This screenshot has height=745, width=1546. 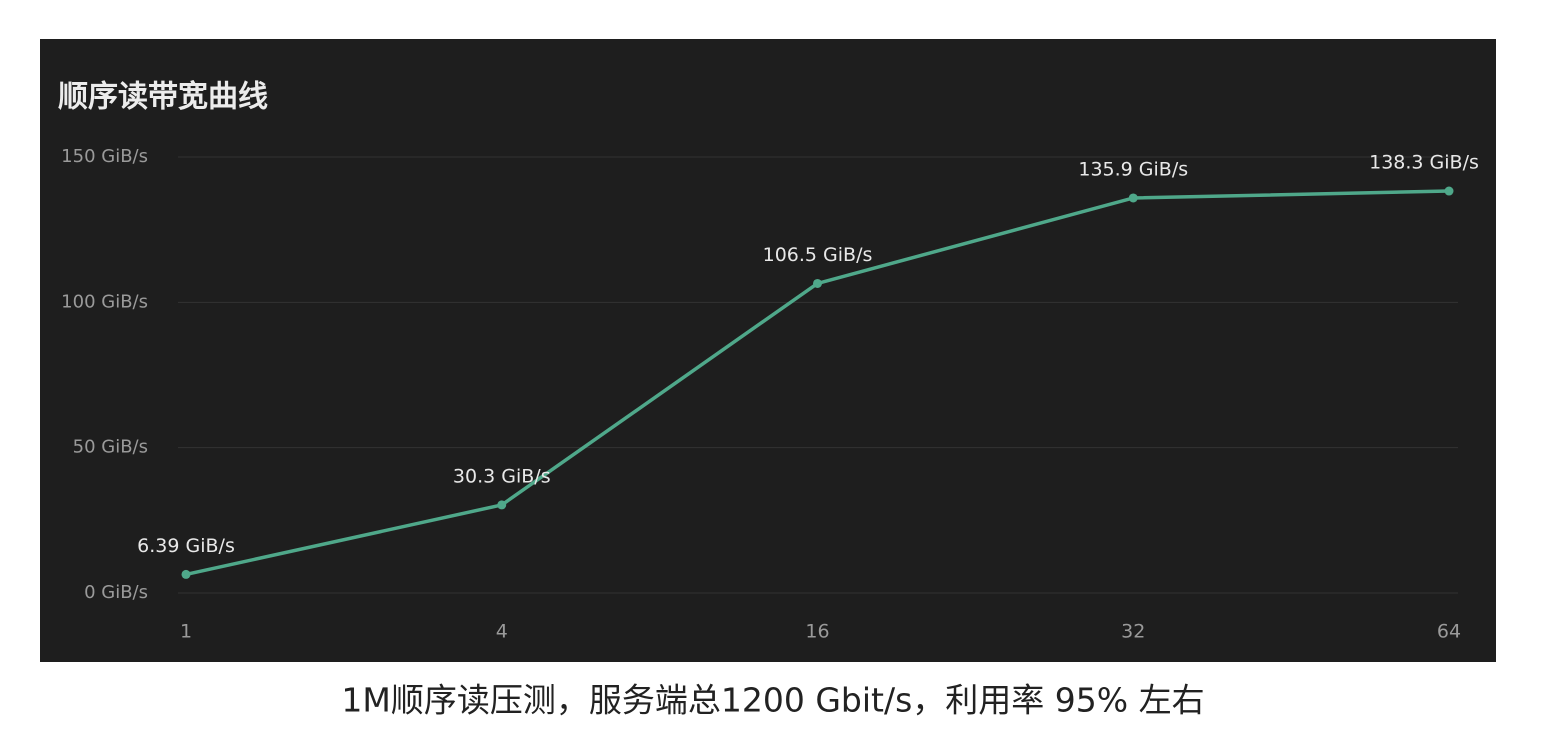 What do you see at coordinates (1133, 169) in the screenshot?
I see `value-label: 135.9 GiB/s` at bounding box center [1133, 169].